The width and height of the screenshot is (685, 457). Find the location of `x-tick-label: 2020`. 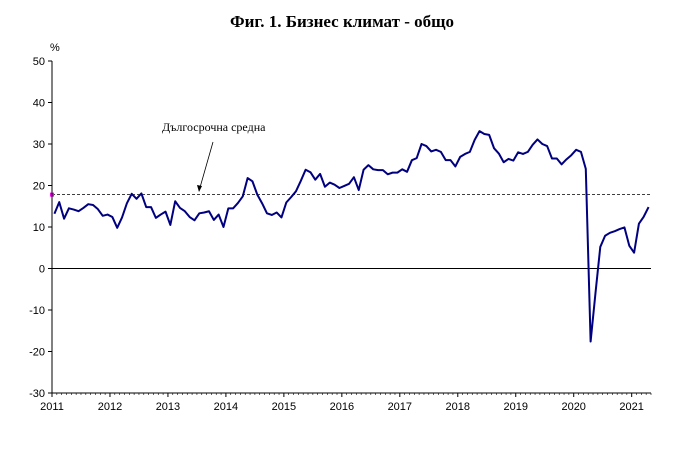

x-tick-label: 2020 is located at coordinates (573, 407).